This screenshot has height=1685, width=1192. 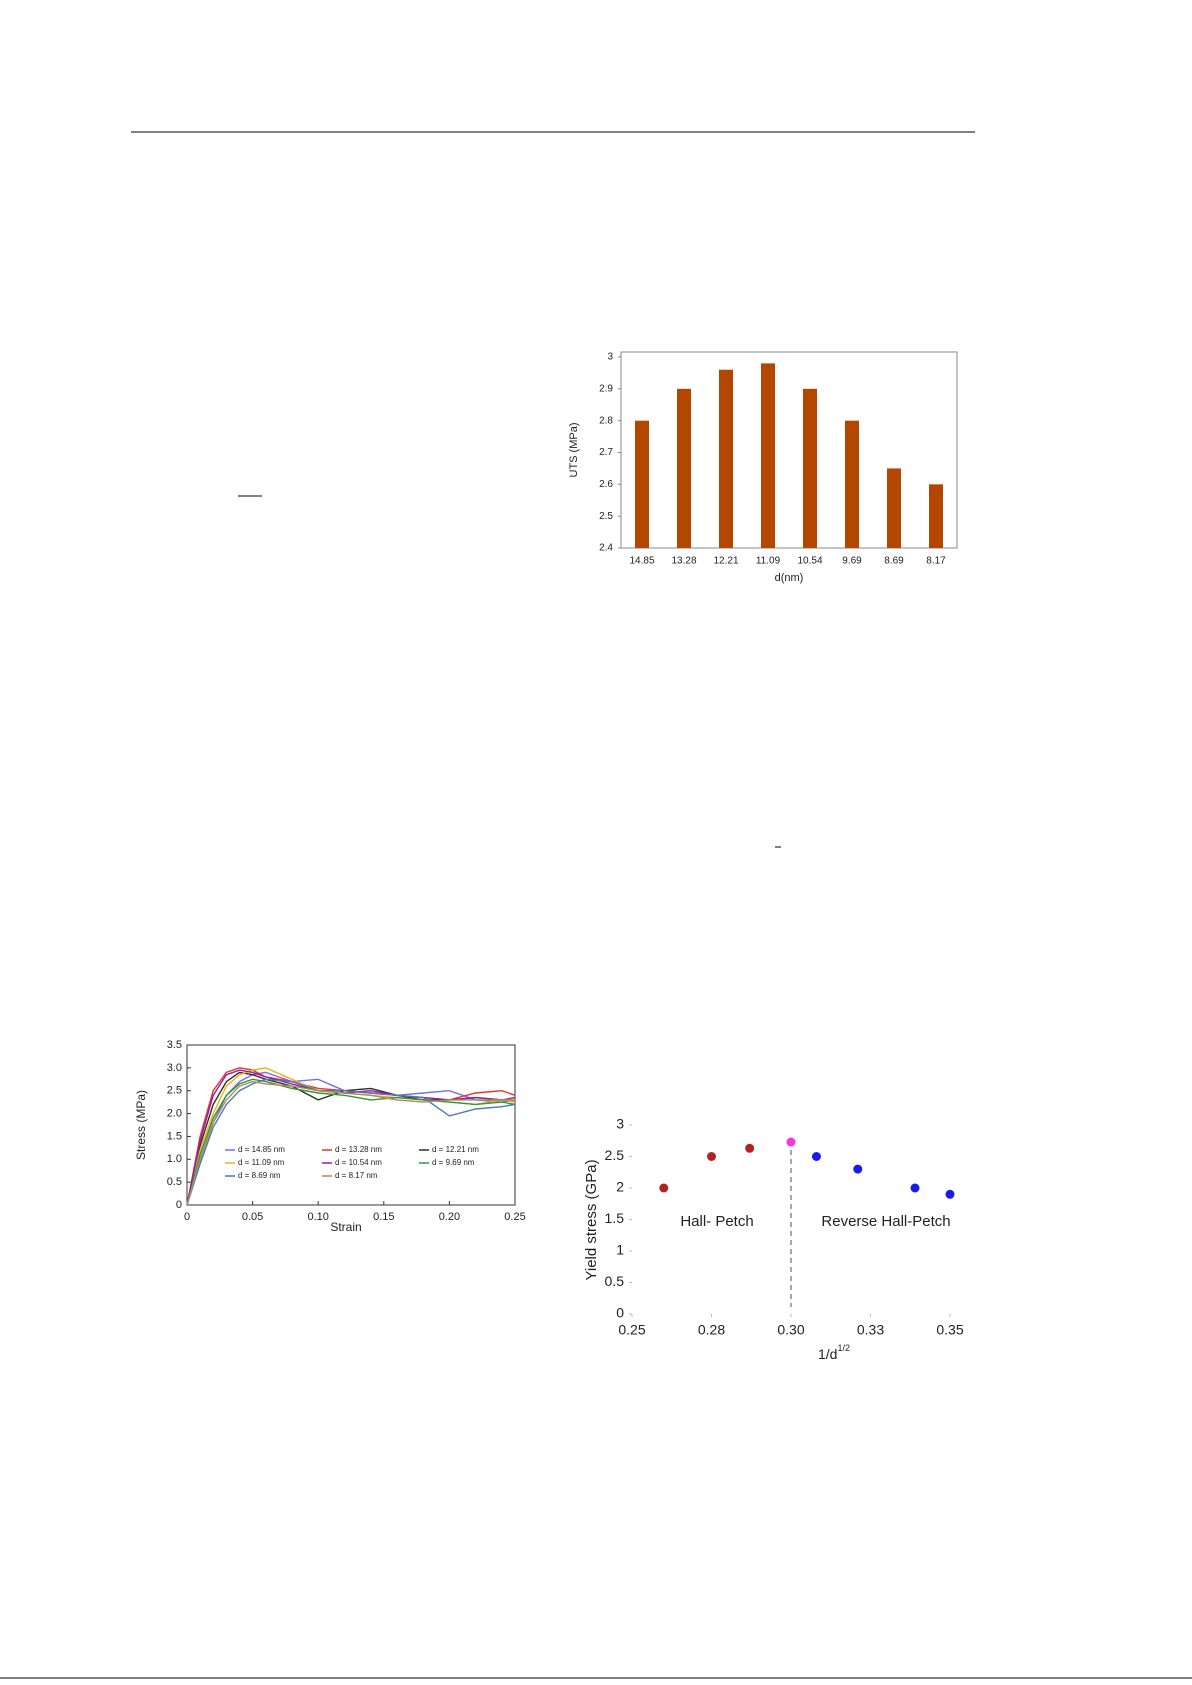 I want to click on x-tick-label: 0.35, so click(x=949, y=1330).